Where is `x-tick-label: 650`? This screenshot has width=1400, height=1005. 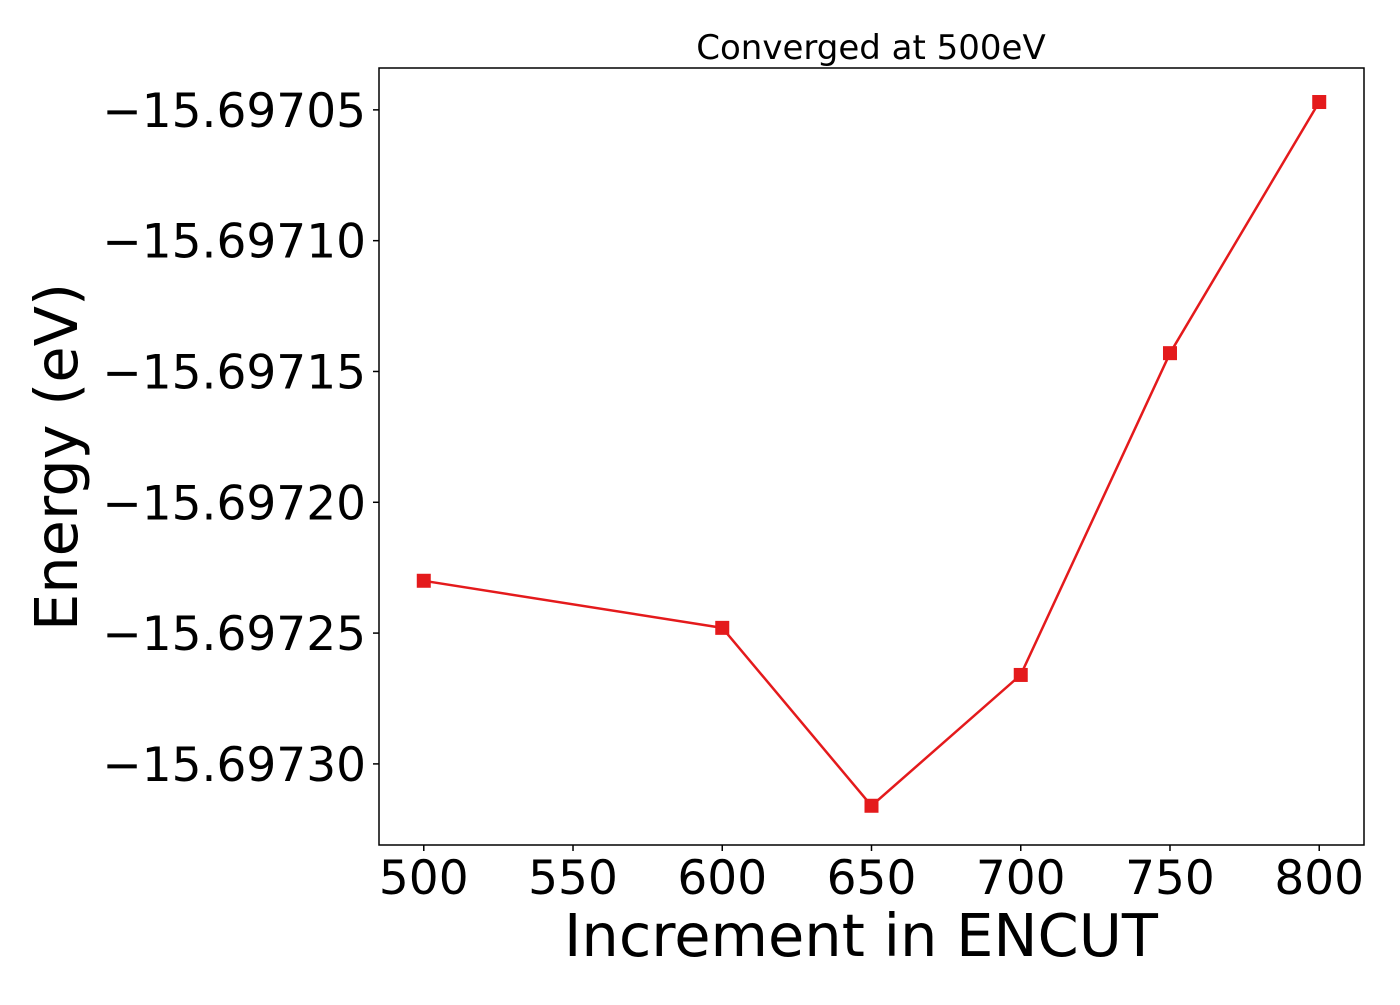
x-tick-label: 650 is located at coordinates (872, 878).